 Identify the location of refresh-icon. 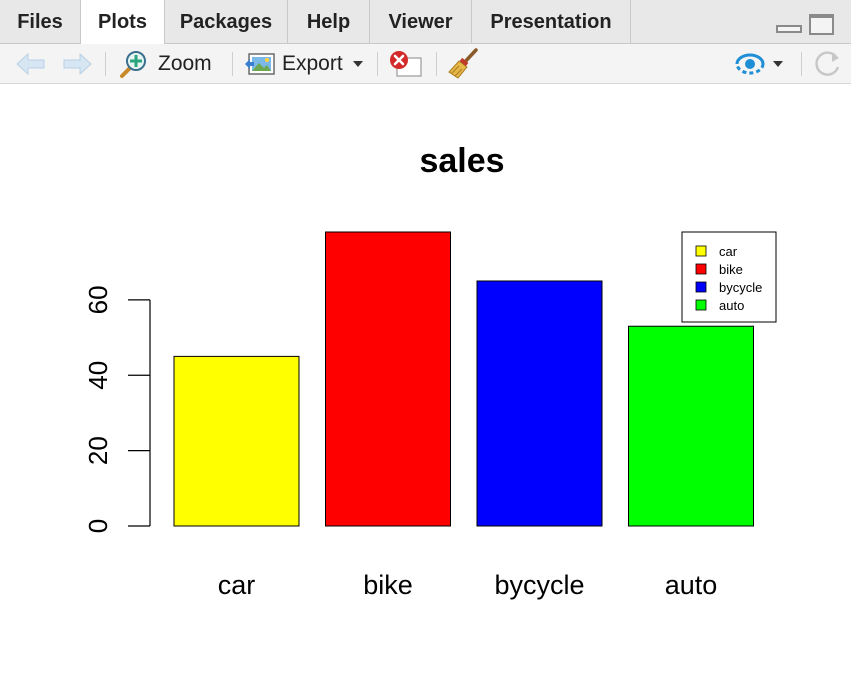
(827, 63).